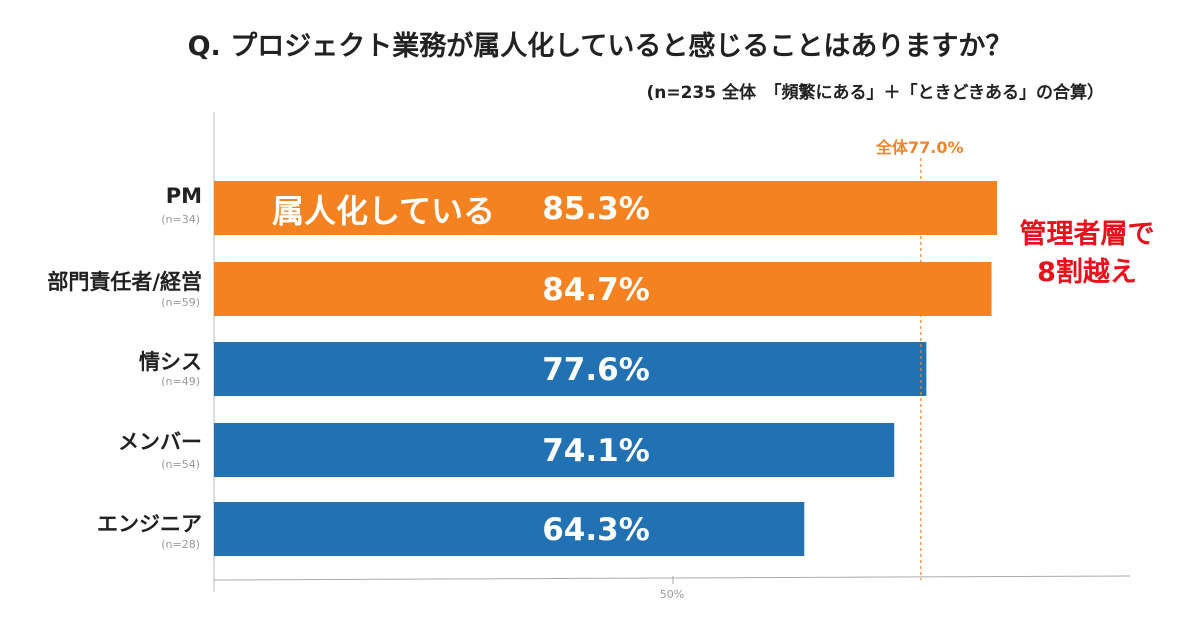 The image size is (1200, 628). Describe the element at coordinates (180, 381) in the screenshot. I see `sample-size-it: (n=49)` at that location.